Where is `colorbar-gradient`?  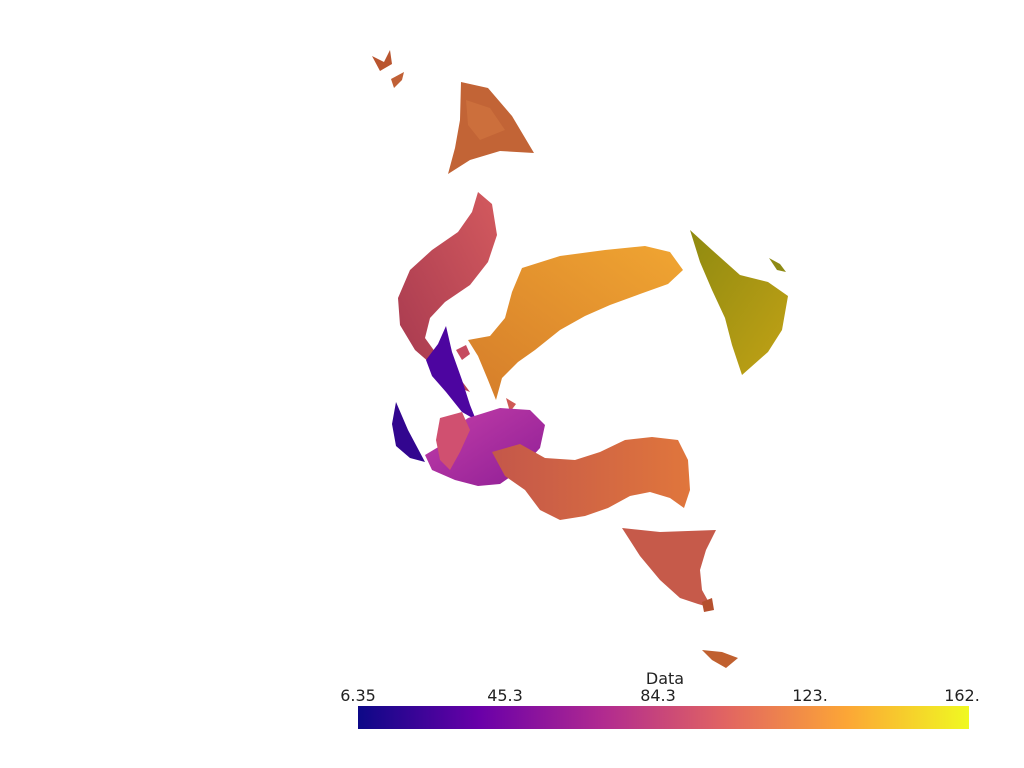 colorbar-gradient is located at coordinates (663, 717).